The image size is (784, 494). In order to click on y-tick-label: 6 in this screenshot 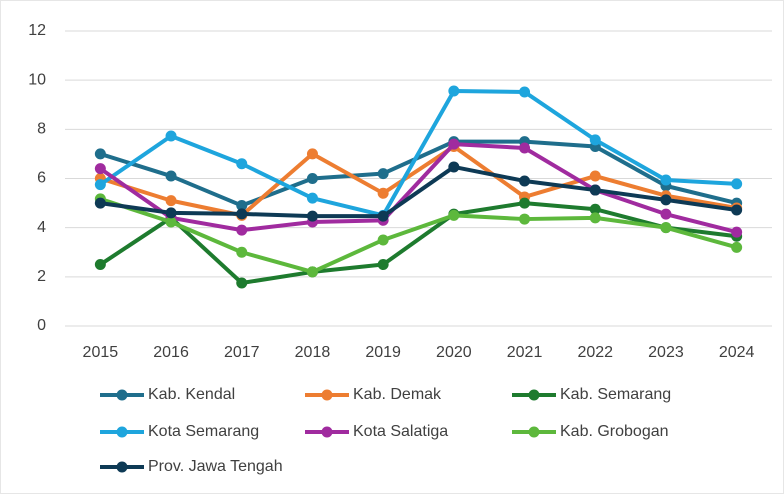, I will do `click(41, 178)`.